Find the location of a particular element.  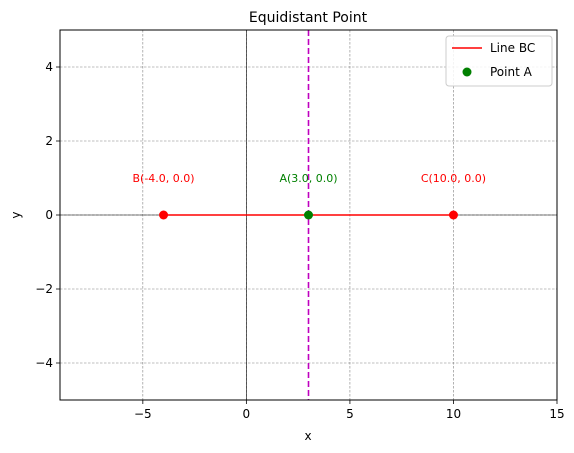

y-ticks: −4 −2 0 2 4 is located at coordinates (47, 215).